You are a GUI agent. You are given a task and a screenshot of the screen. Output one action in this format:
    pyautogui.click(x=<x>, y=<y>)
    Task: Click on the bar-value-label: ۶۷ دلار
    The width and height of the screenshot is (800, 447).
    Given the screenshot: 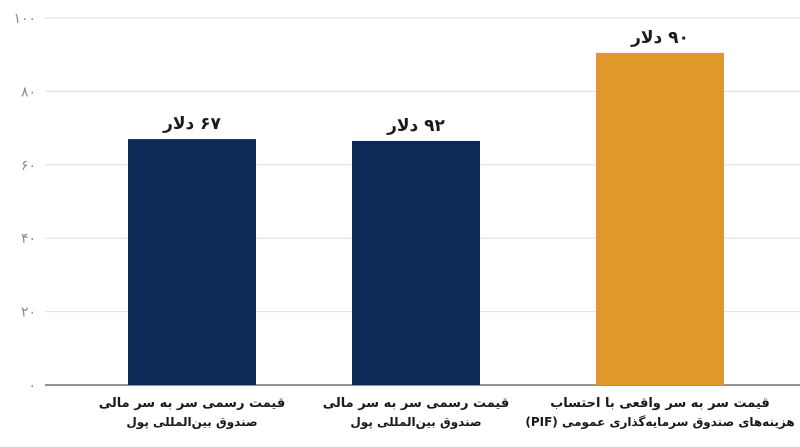 What is the action you would take?
    pyautogui.click(x=191, y=124)
    